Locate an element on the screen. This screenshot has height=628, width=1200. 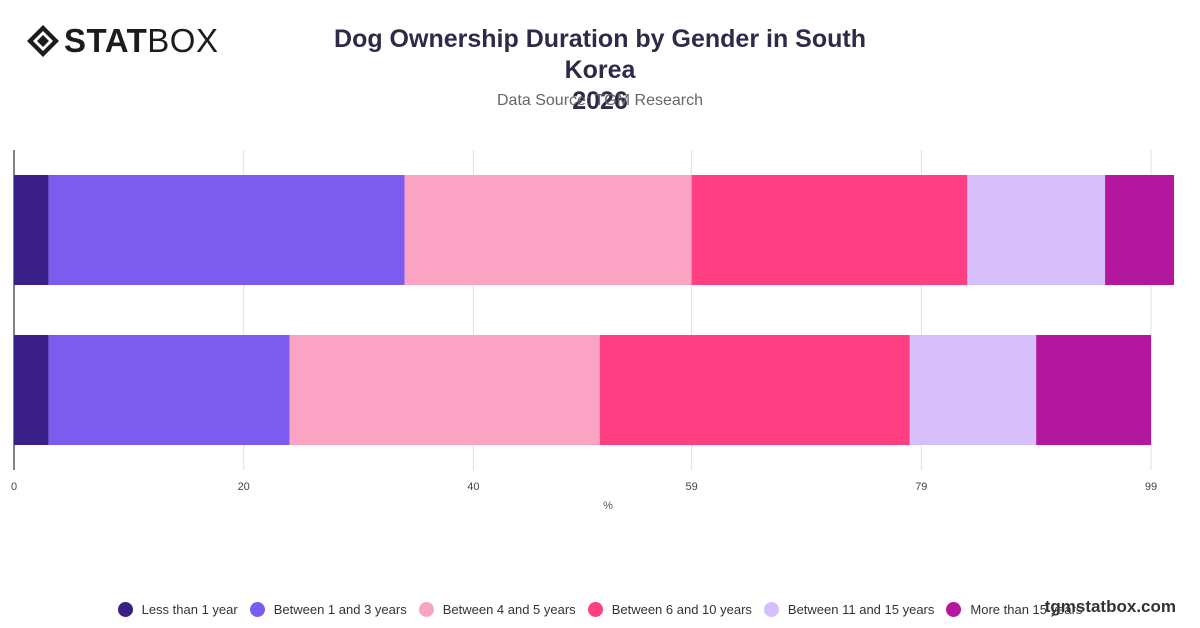
legend-item: Less than 1 year is located at coordinates (177, 609).